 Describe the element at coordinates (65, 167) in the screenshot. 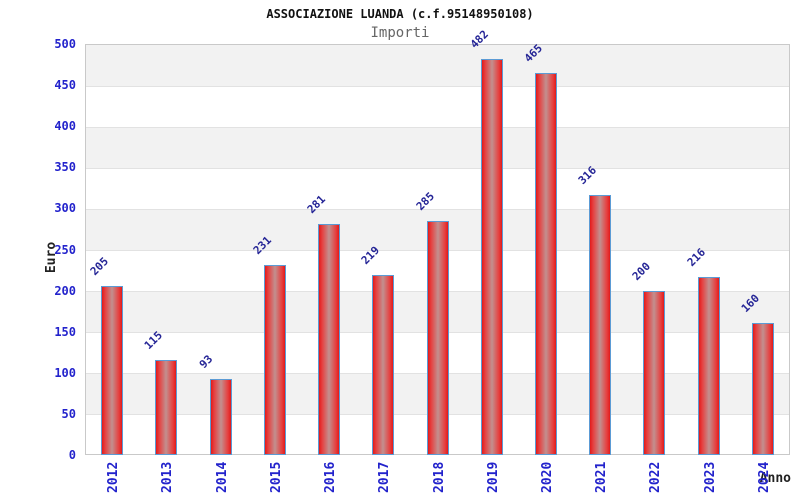

I see `y-tick-label: 350` at that location.